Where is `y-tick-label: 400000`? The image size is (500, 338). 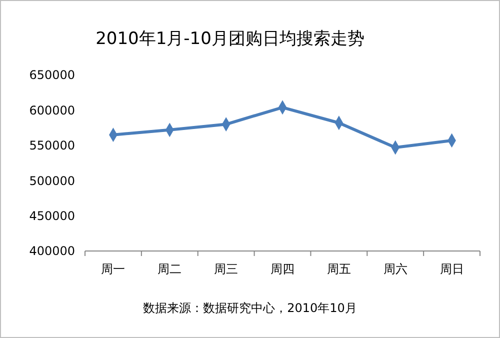 y-tick-label: 400000 is located at coordinates (52, 251).